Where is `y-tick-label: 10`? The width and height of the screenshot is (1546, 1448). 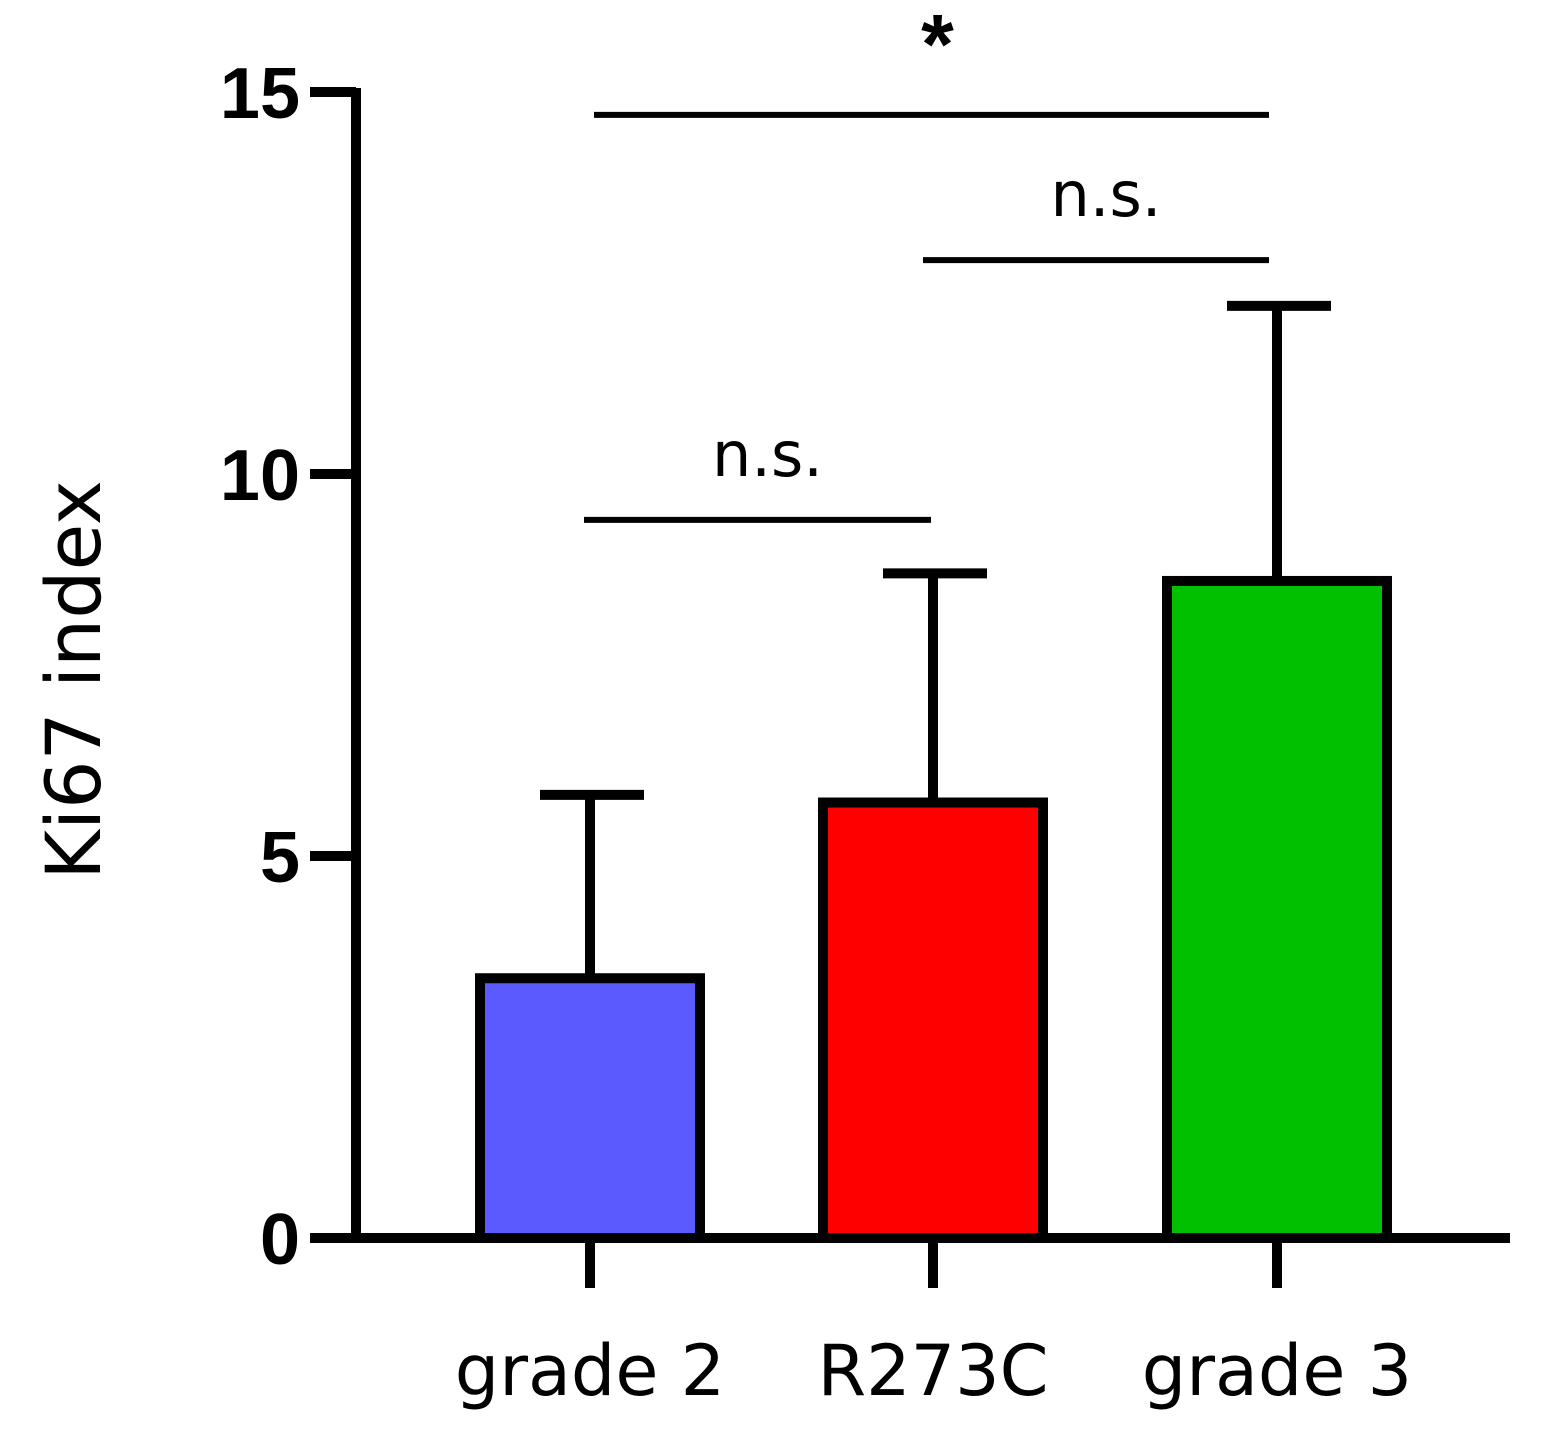
y-tick-label: 10 is located at coordinates (260, 476).